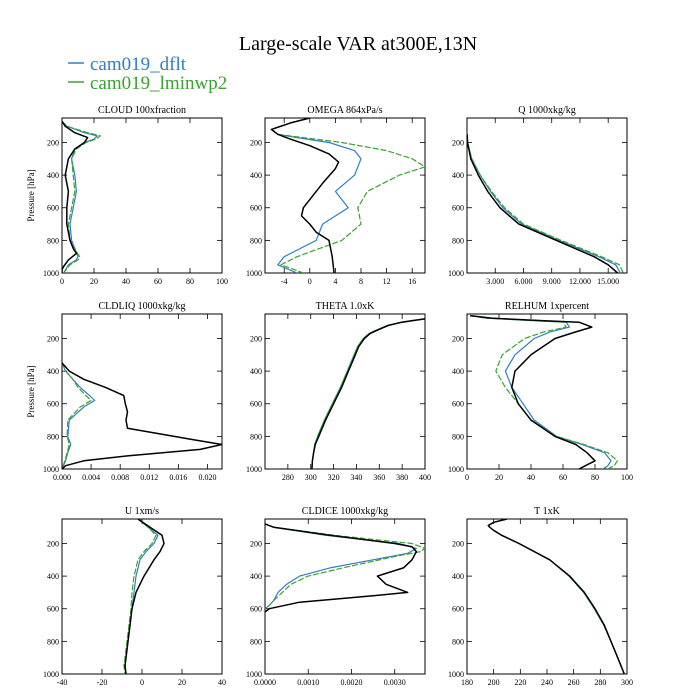 This screenshot has height=700, width=700. Describe the element at coordinates (345, 306) in the screenshot. I see `panel-title: THETA 1.0xK` at that location.